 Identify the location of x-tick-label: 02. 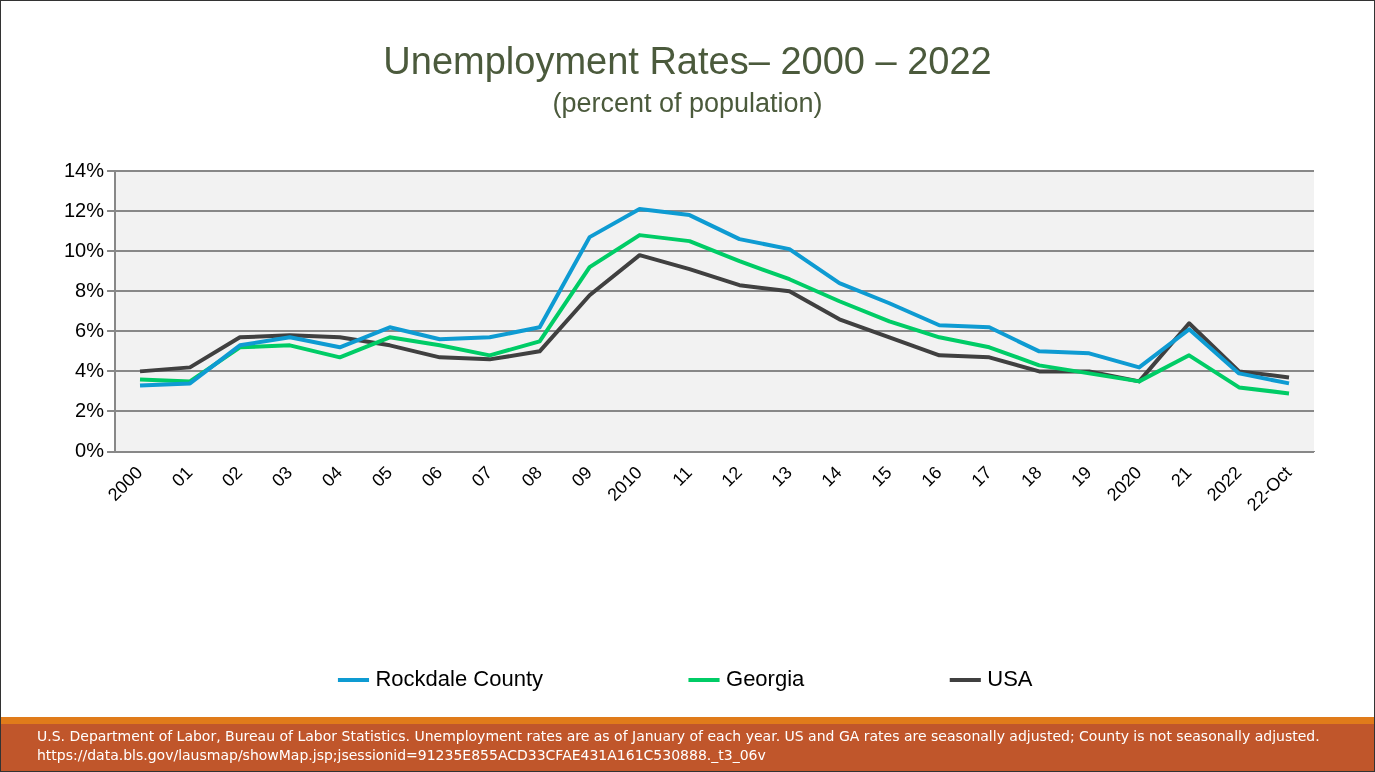
(232, 476).